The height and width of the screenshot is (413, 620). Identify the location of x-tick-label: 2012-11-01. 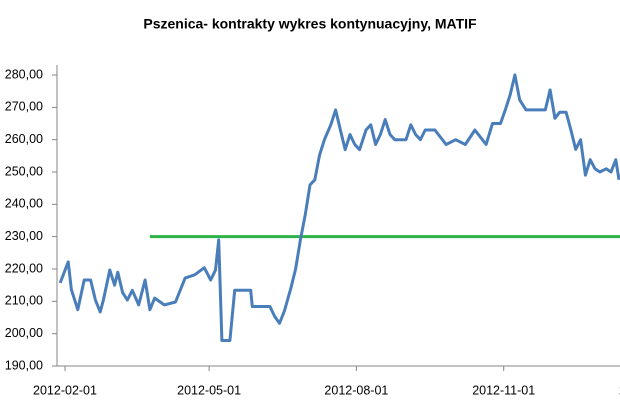
(503, 390).